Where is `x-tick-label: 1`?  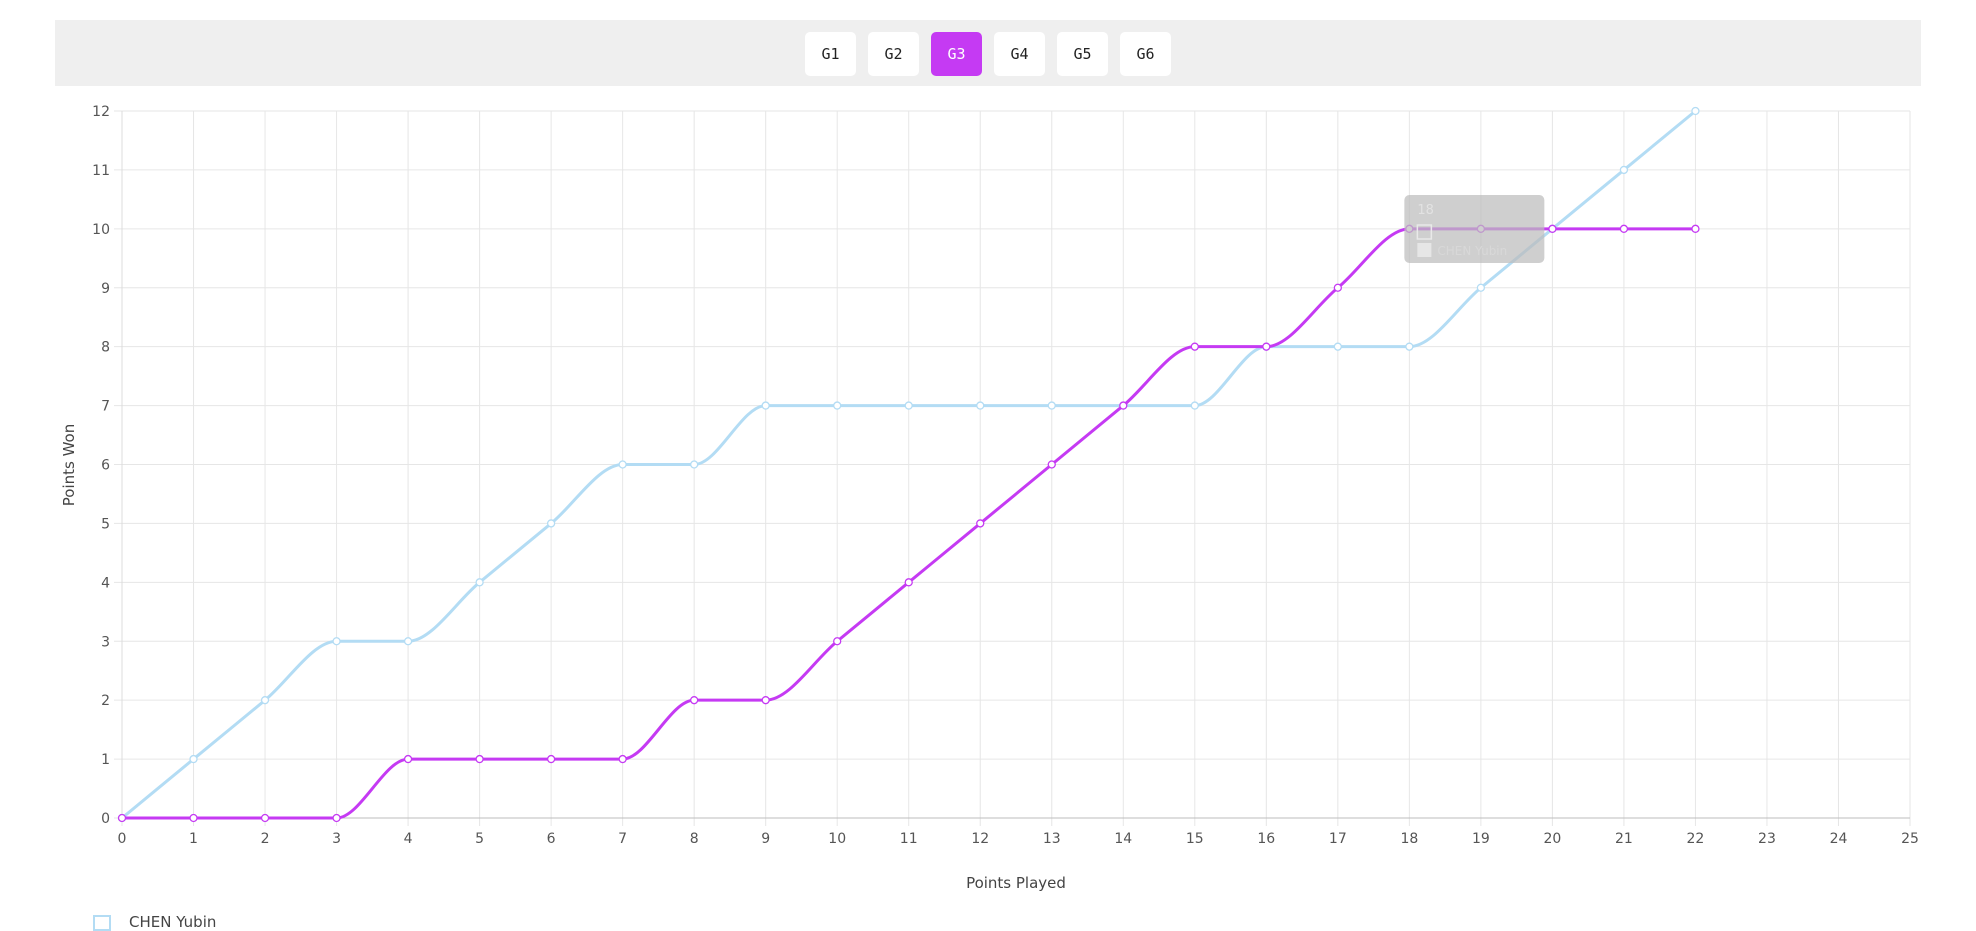
x-tick-label: 1 is located at coordinates (193, 839).